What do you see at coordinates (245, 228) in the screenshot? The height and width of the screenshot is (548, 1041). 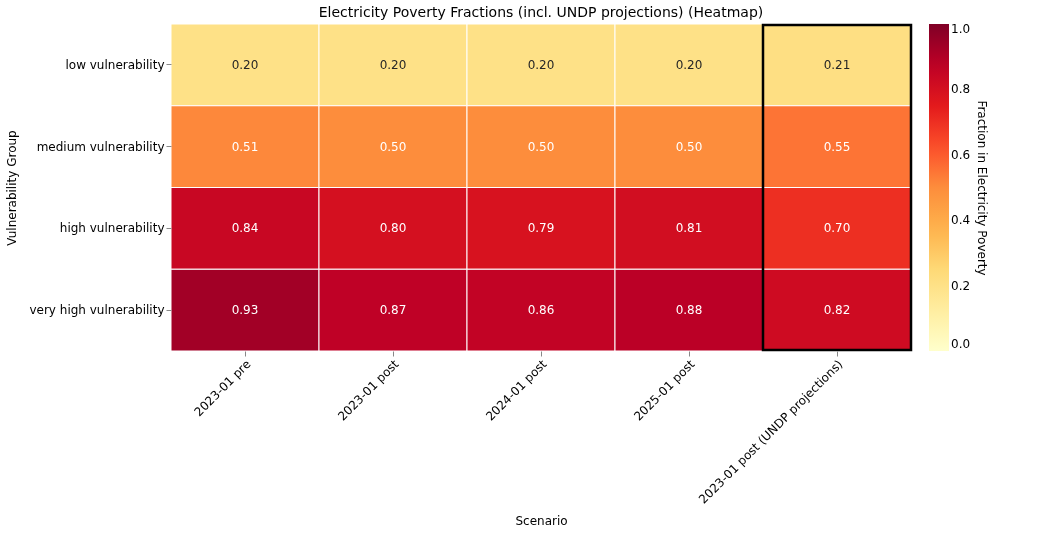 I see `data-label: 0.84` at bounding box center [245, 228].